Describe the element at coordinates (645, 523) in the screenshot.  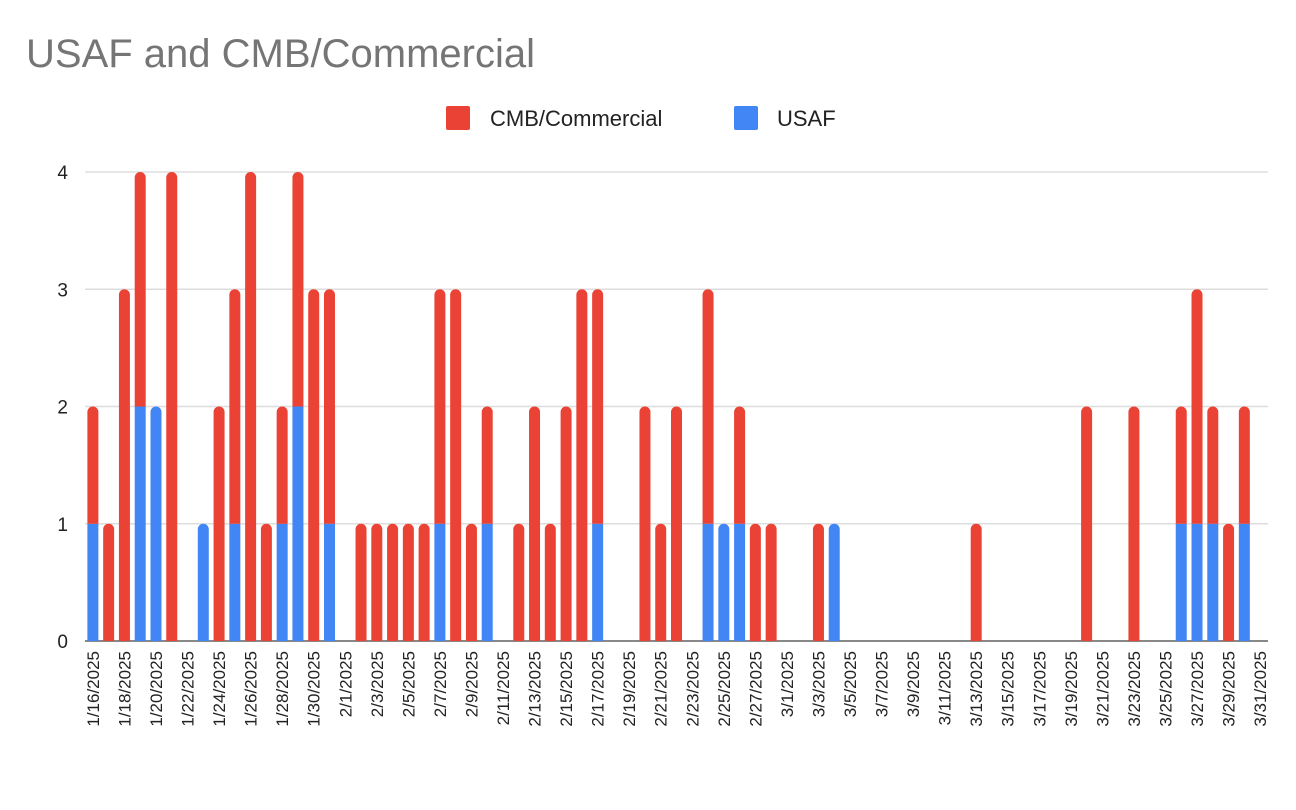
I see `bar-cmb-commercial-2-20-2025` at that location.